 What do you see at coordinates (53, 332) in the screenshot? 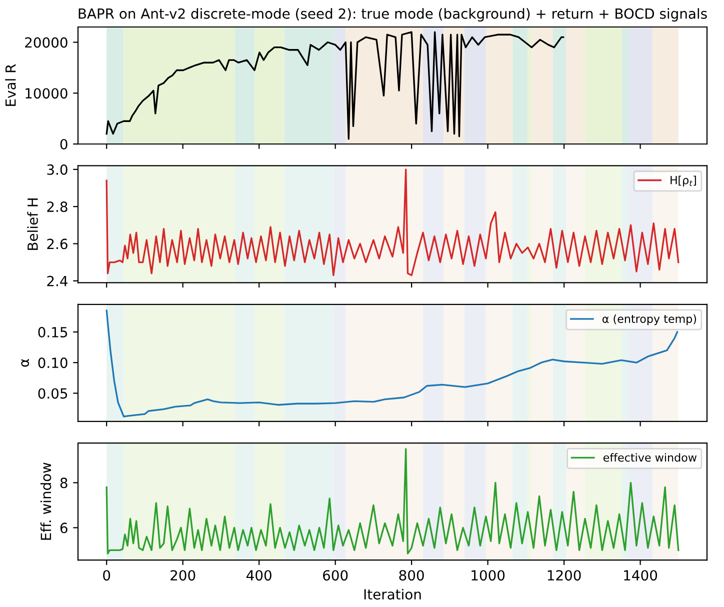
I see `y-tick-label: 0.15` at bounding box center [53, 332].